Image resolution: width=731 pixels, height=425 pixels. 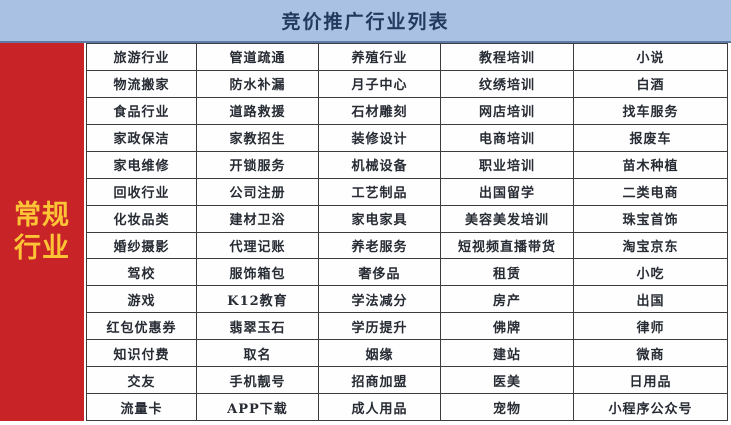 I want to click on industry-cell: 建材卫浴, so click(x=258, y=219).